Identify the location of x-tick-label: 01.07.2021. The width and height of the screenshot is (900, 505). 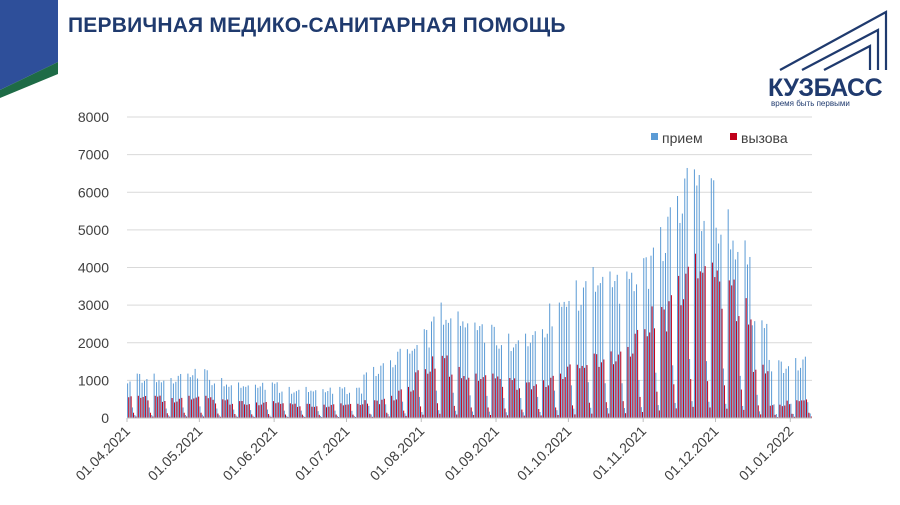
(322, 453).